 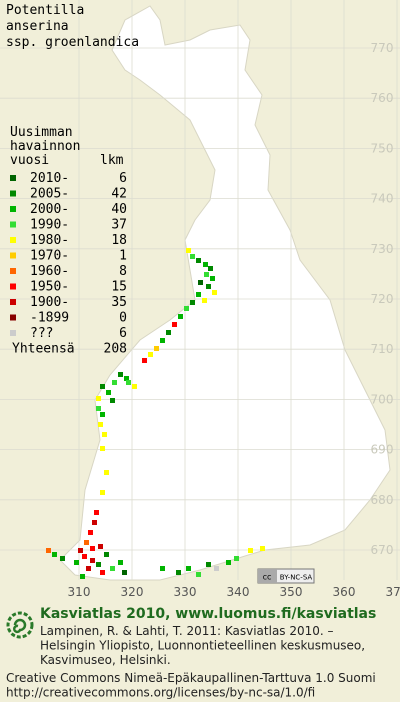 I want to click on legend-count: 35, so click(x=119, y=302).